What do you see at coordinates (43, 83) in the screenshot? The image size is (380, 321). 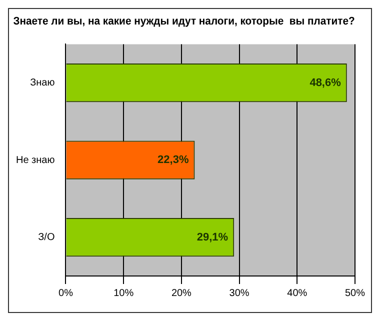 I see `y-tick-label: Знаю` at bounding box center [43, 83].